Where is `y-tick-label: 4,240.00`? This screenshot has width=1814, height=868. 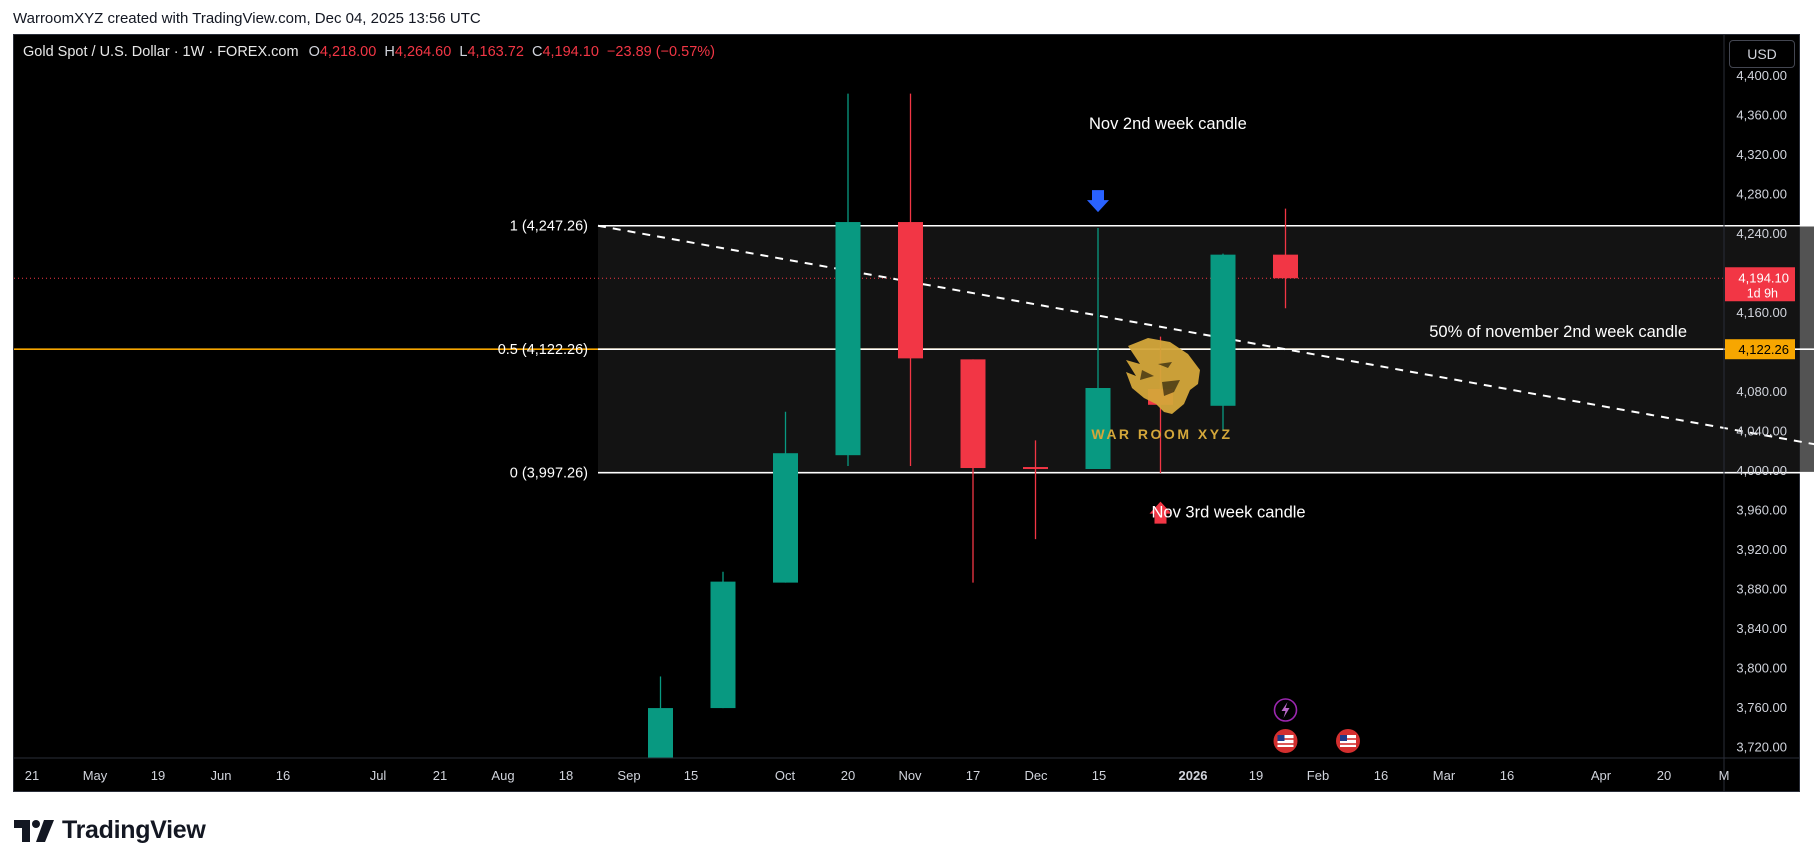 y-tick-label: 4,240.00 is located at coordinates (1761, 233).